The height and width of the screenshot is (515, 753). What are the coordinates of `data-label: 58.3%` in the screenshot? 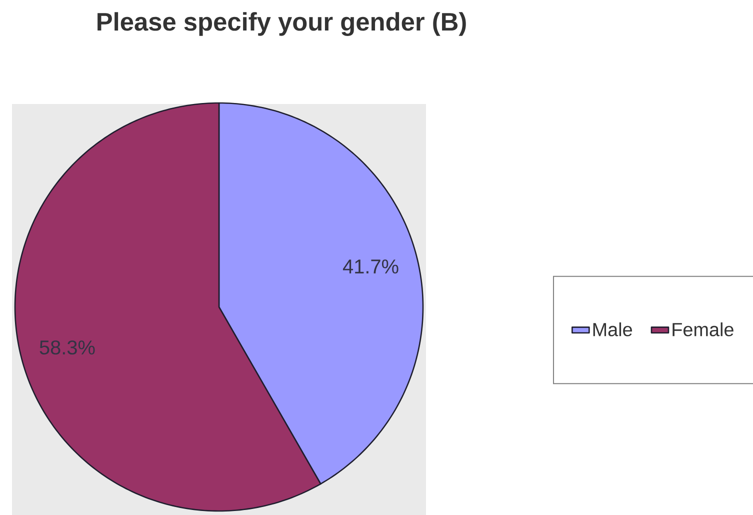 It's located at (67, 347).